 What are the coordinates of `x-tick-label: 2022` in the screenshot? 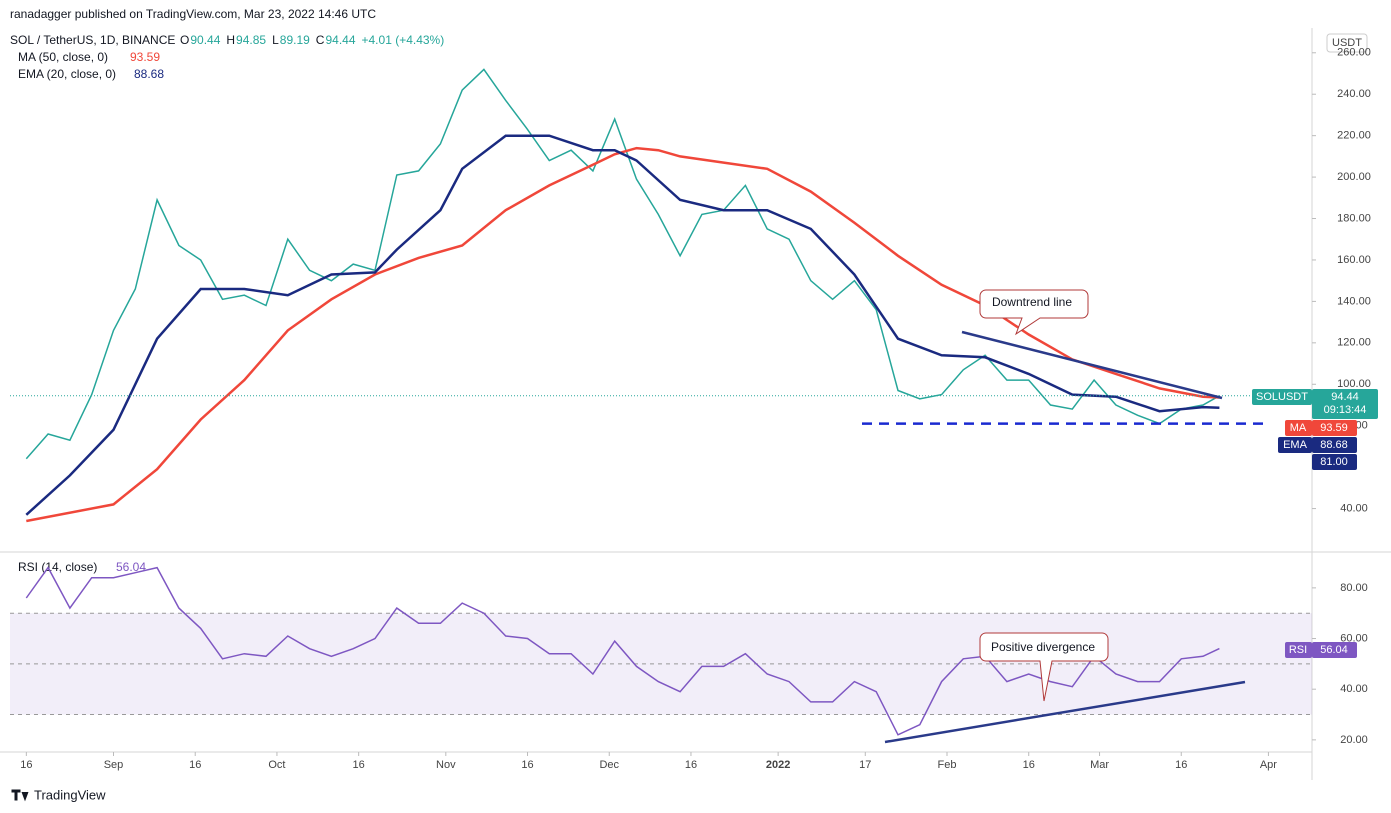 It's located at (778, 765).